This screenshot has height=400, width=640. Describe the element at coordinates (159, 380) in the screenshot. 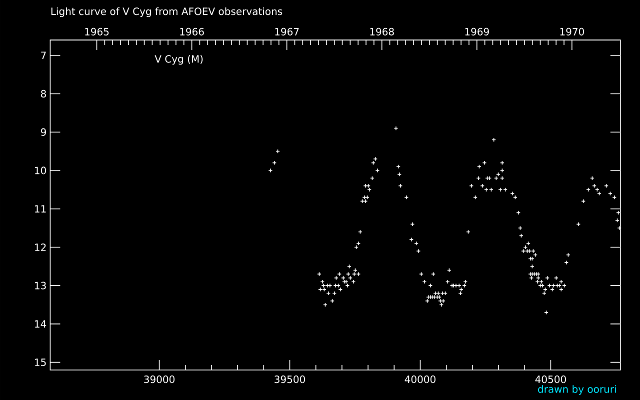

I see `x-tick-label: 39000` at that location.